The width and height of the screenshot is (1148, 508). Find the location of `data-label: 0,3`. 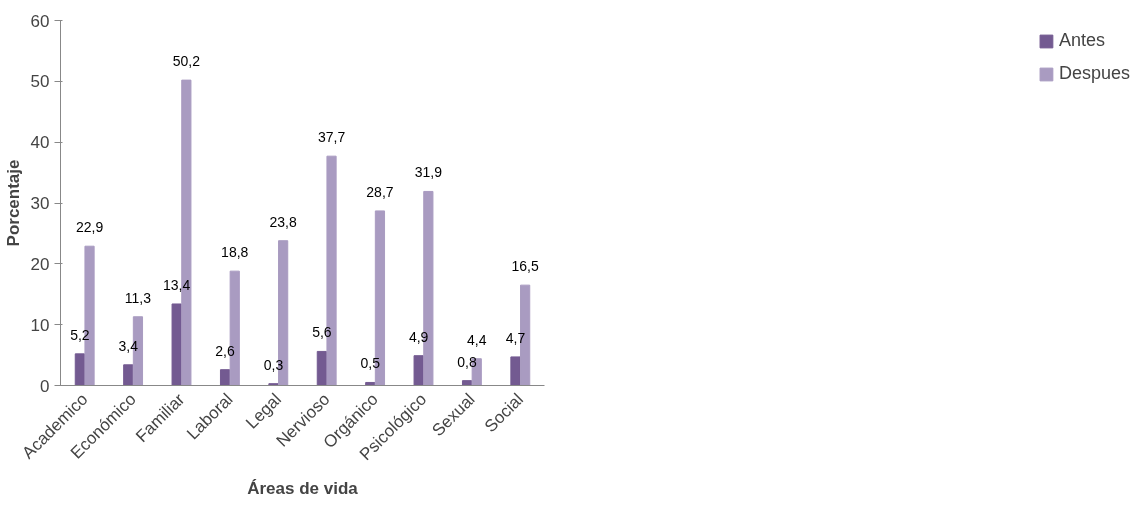

data-label: 0,3 is located at coordinates (273, 364).